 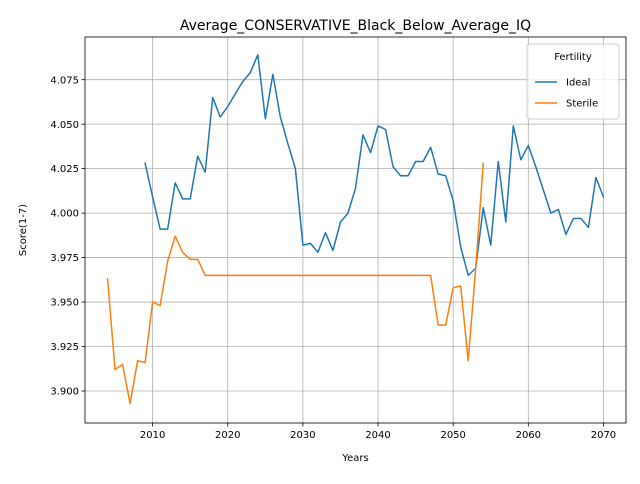 I want to click on y-tick-label: 3.950, so click(x=64, y=303).